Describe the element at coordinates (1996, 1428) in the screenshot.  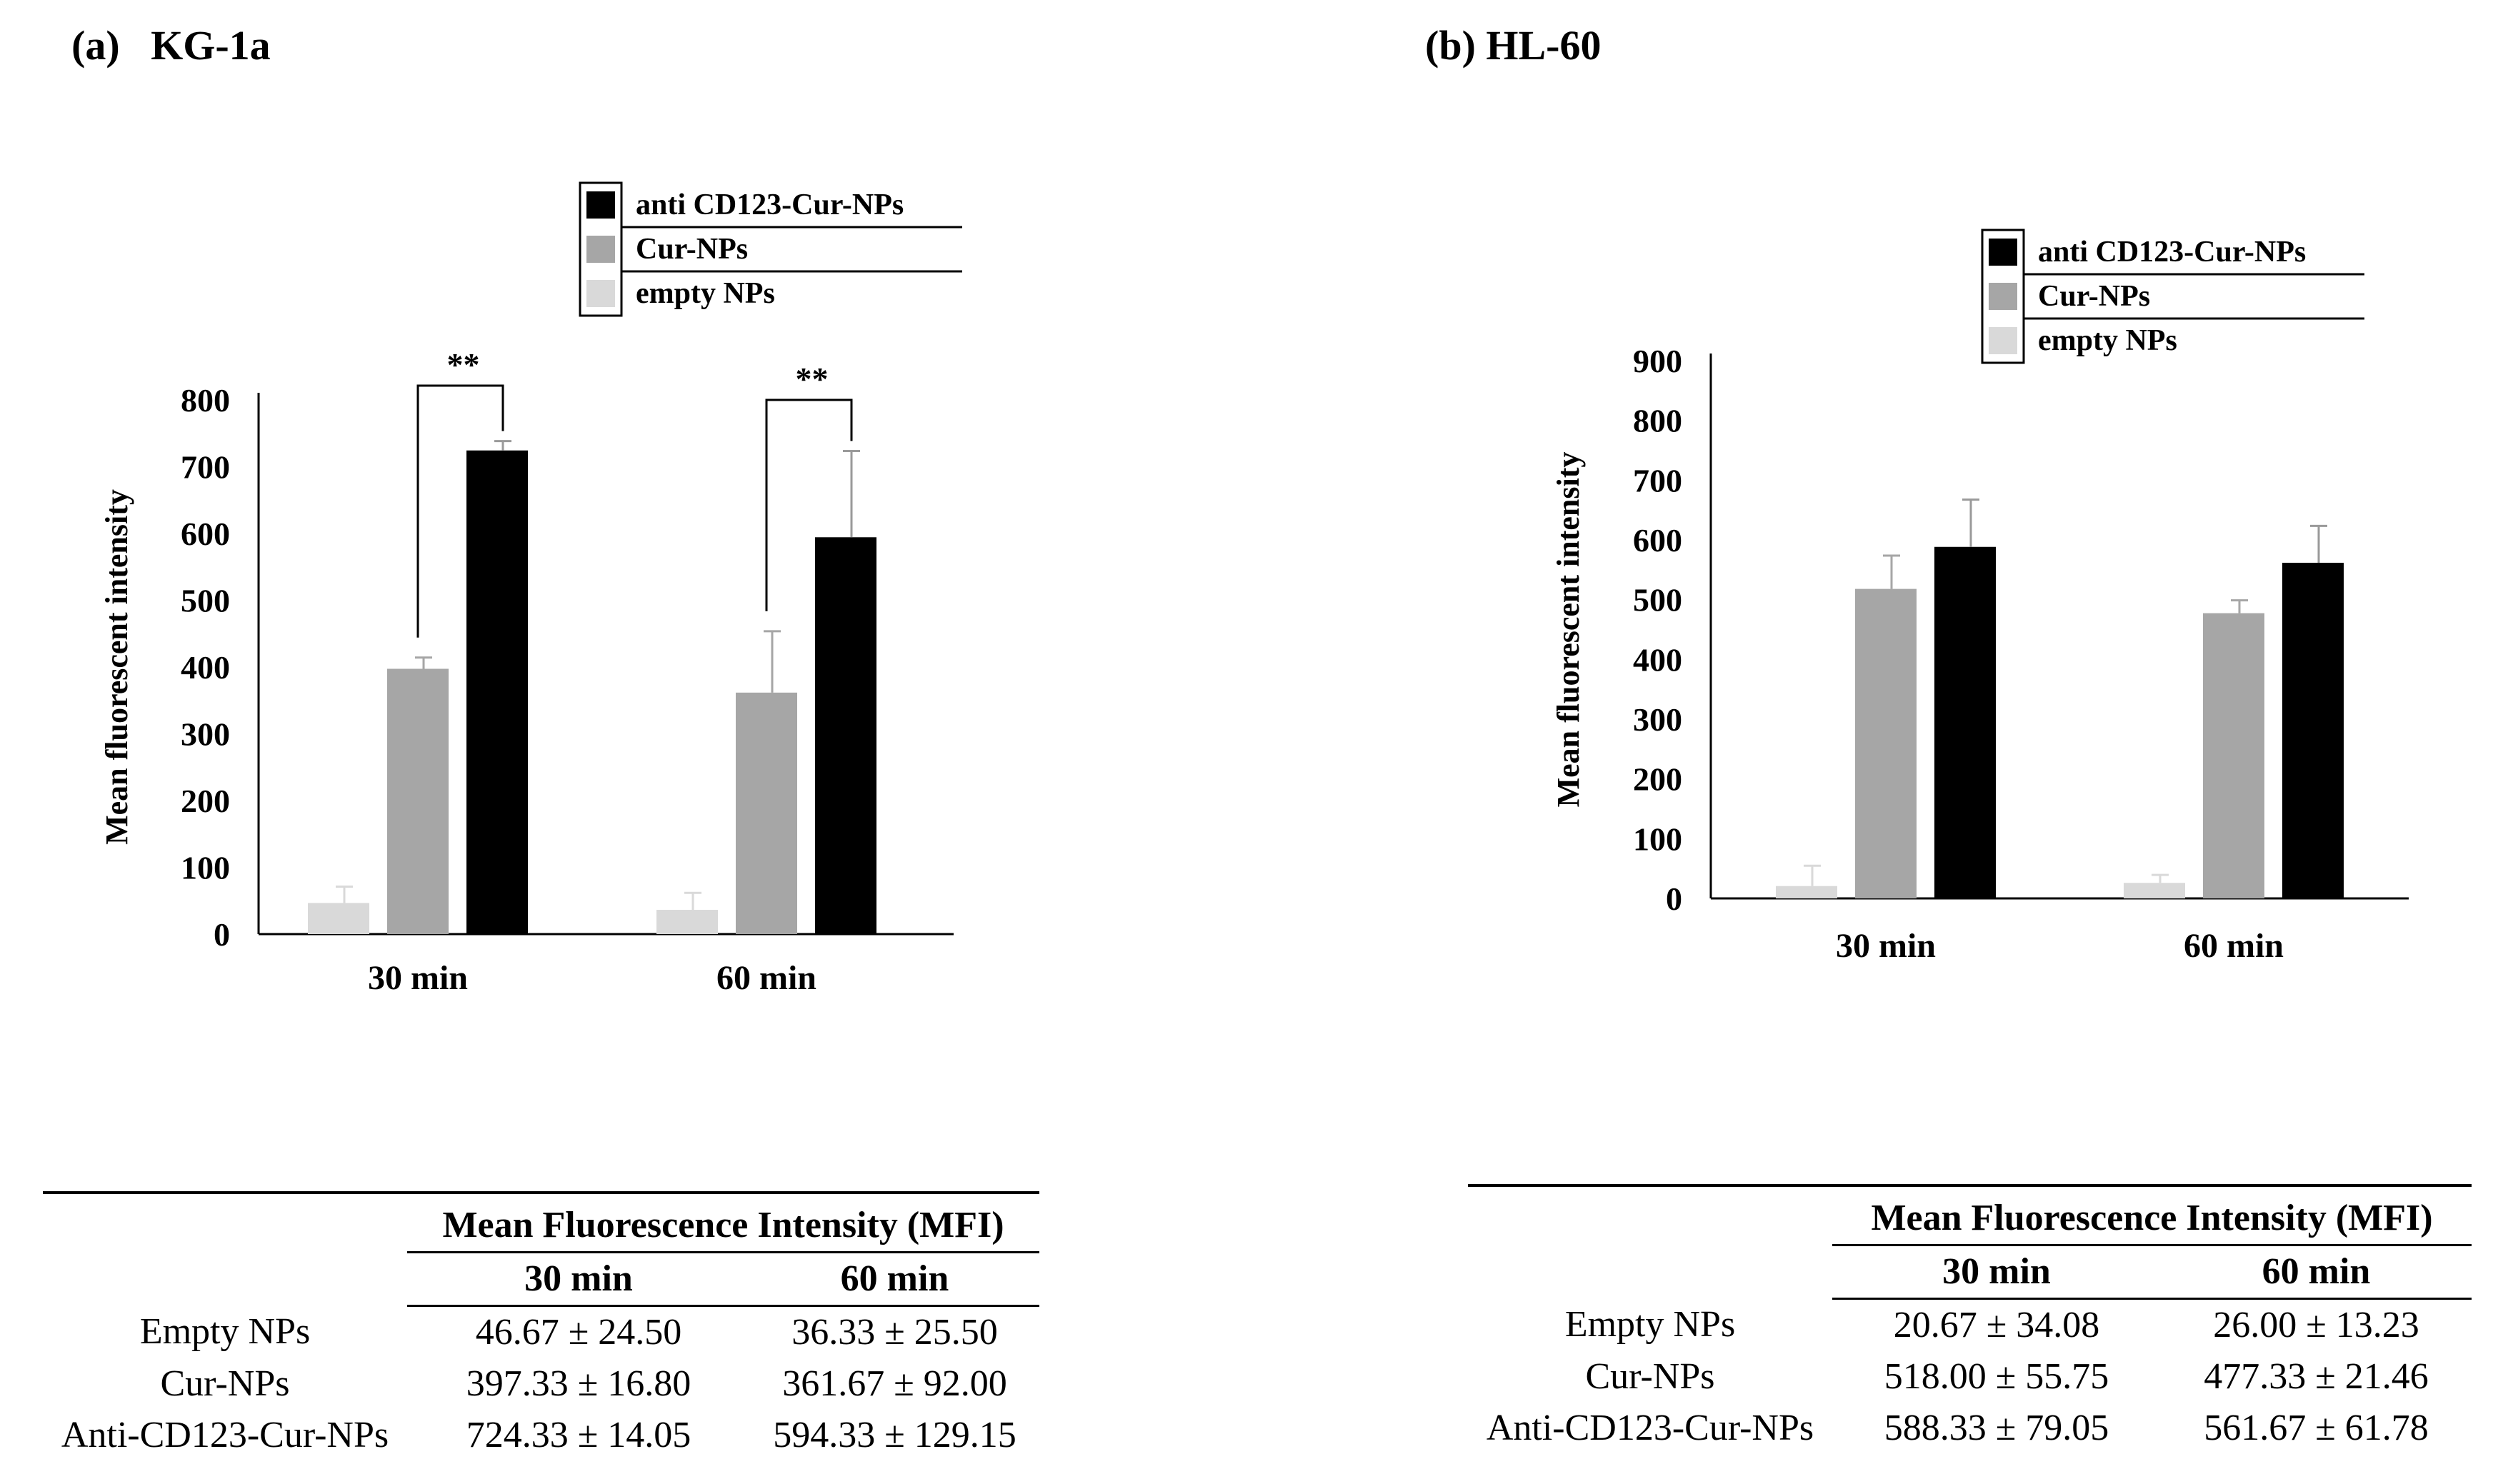
I see `table-cell: 588.33 ± 79.05` at that location.